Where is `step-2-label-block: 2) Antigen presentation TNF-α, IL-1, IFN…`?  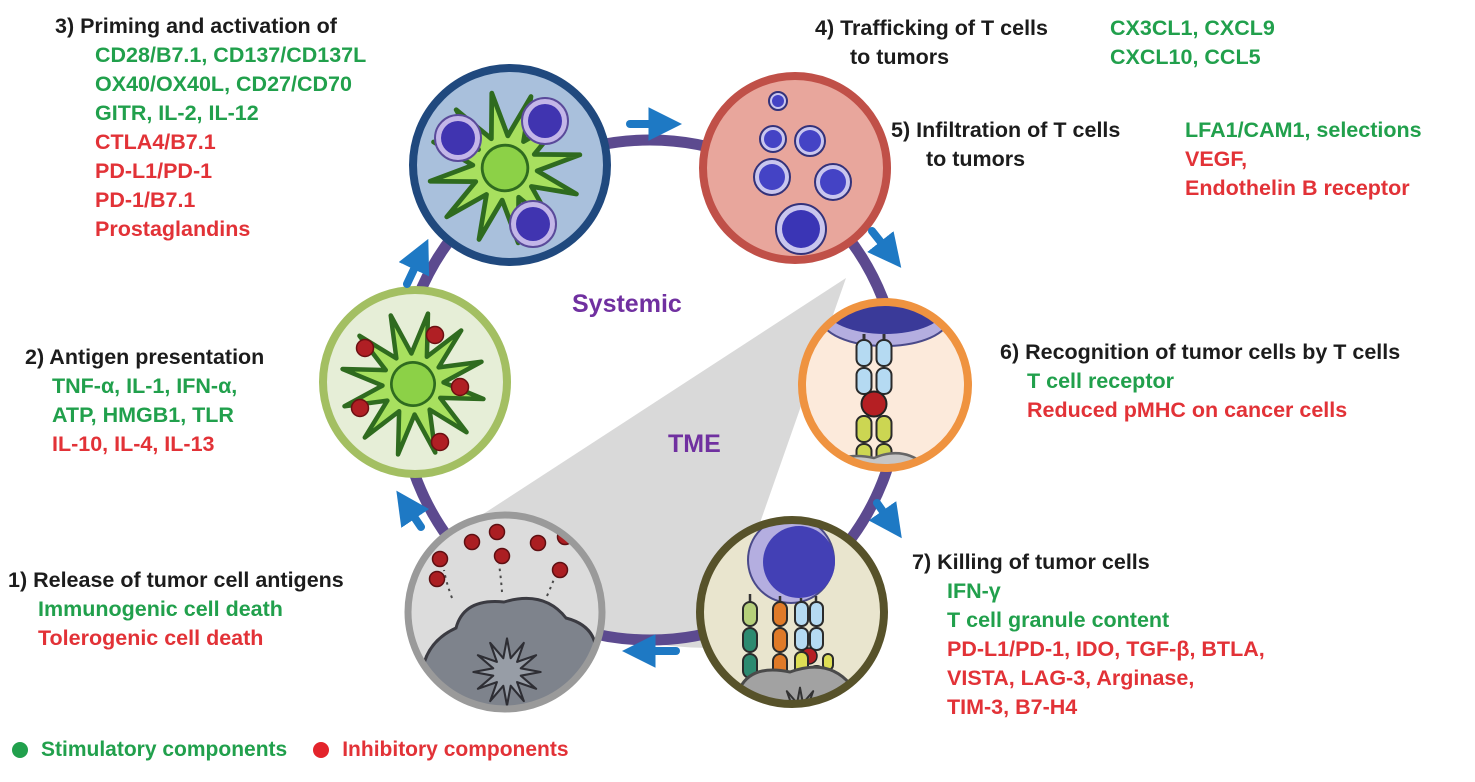 step-2-label-block: 2) Antigen presentation TNF-α, IL-1, IFN… is located at coordinates (144, 401).